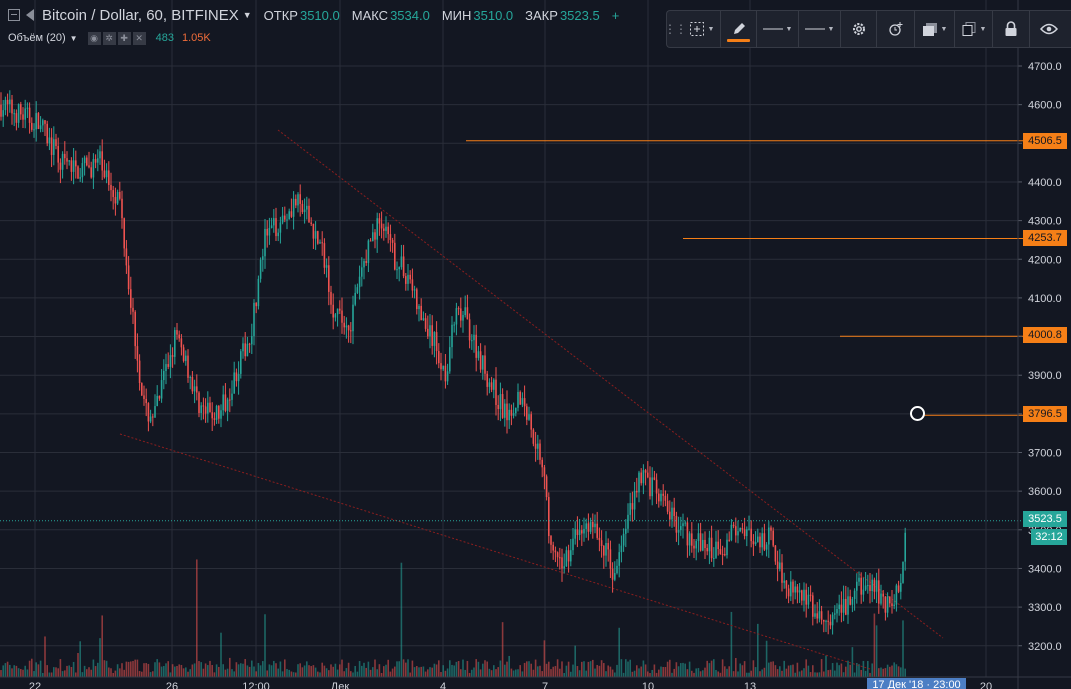 The width and height of the screenshot is (1071, 689). Describe the element at coordinates (139, 38) in the screenshot. I see `remove-icon: ✕` at that location.